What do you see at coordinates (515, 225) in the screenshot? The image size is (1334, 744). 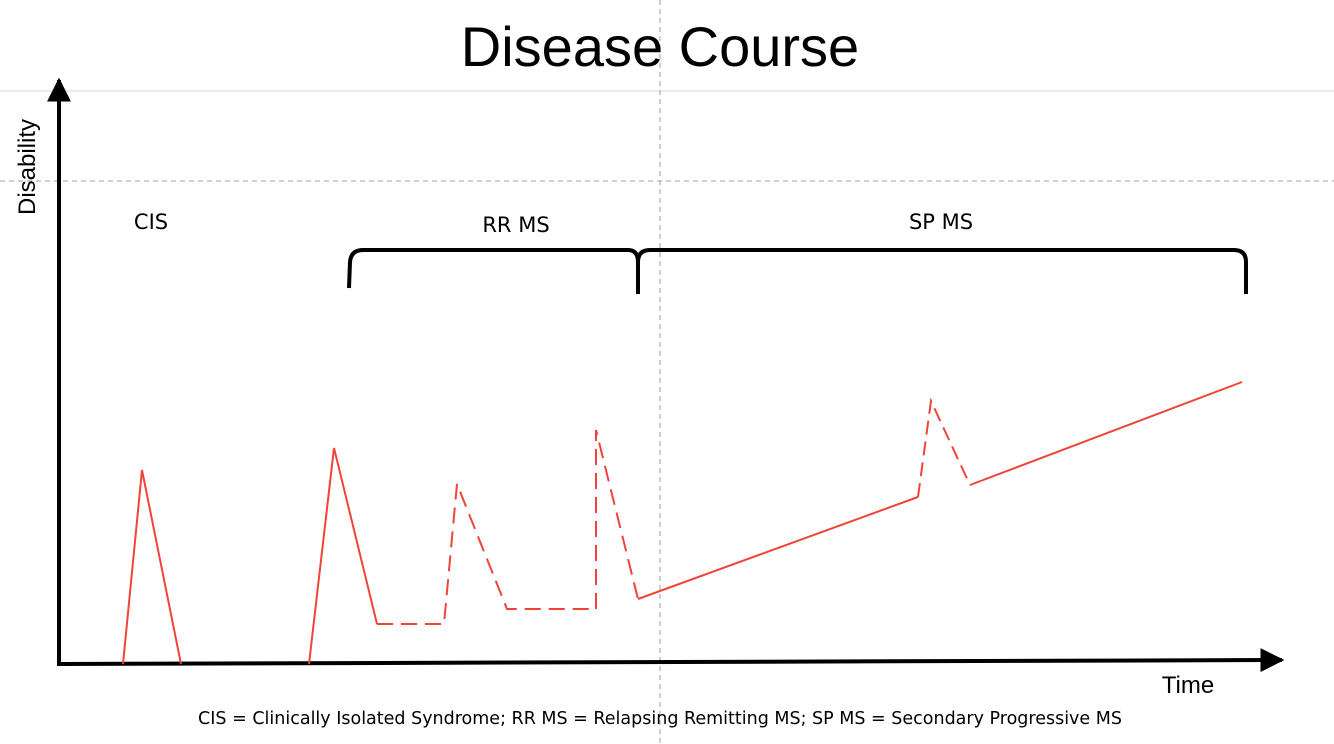 I see `phase-label-rrms: RR MS` at bounding box center [515, 225].